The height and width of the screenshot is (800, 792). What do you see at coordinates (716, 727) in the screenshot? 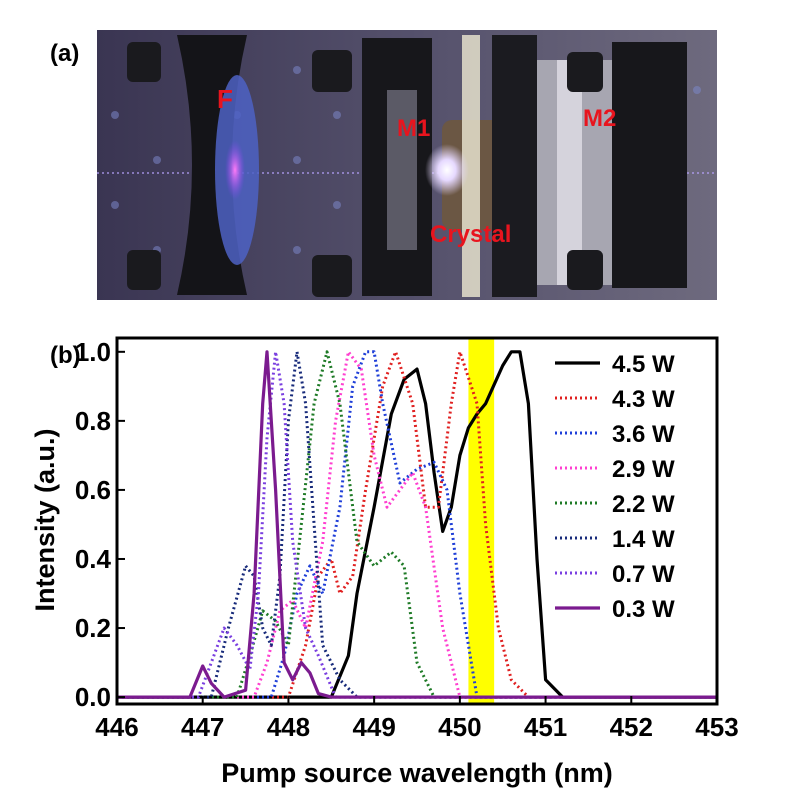
I see `x-tick-label: 453` at bounding box center [716, 727].